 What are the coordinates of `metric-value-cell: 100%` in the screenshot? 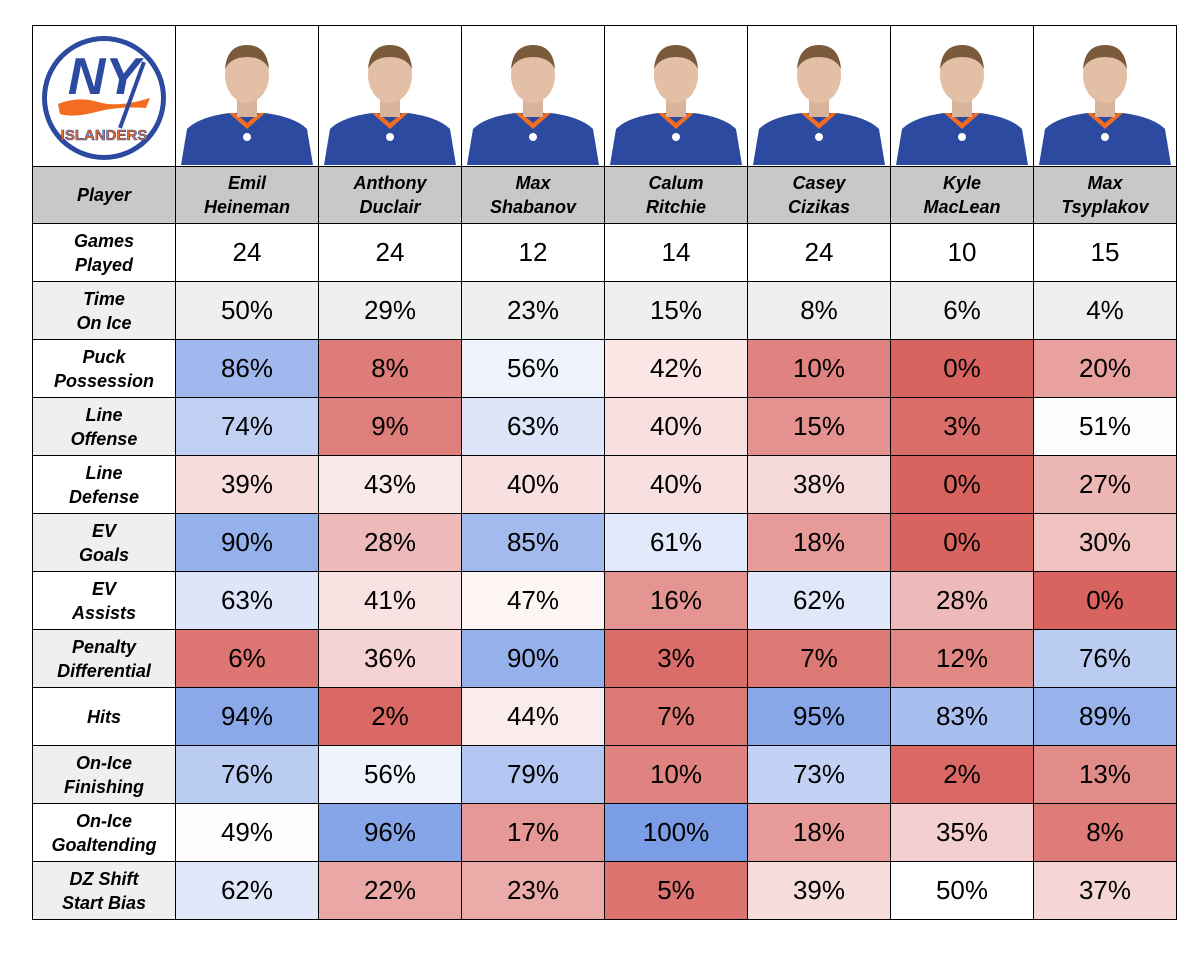 It's located at (676, 832).